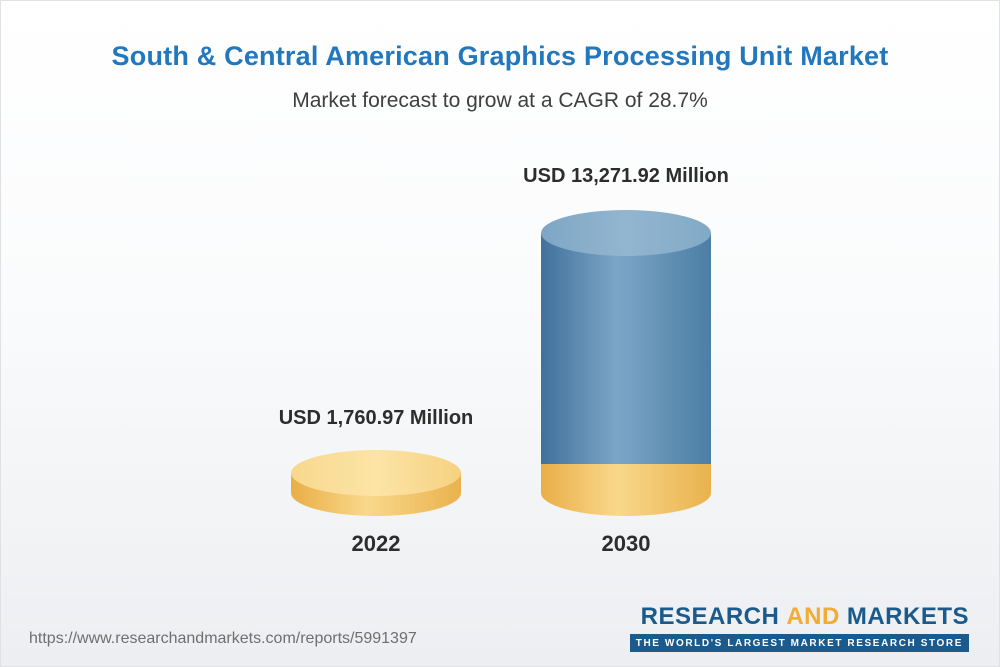 This screenshot has height=667, width=1000. I want to click on logo-word-research: RESEARCH, so click(710, 616).